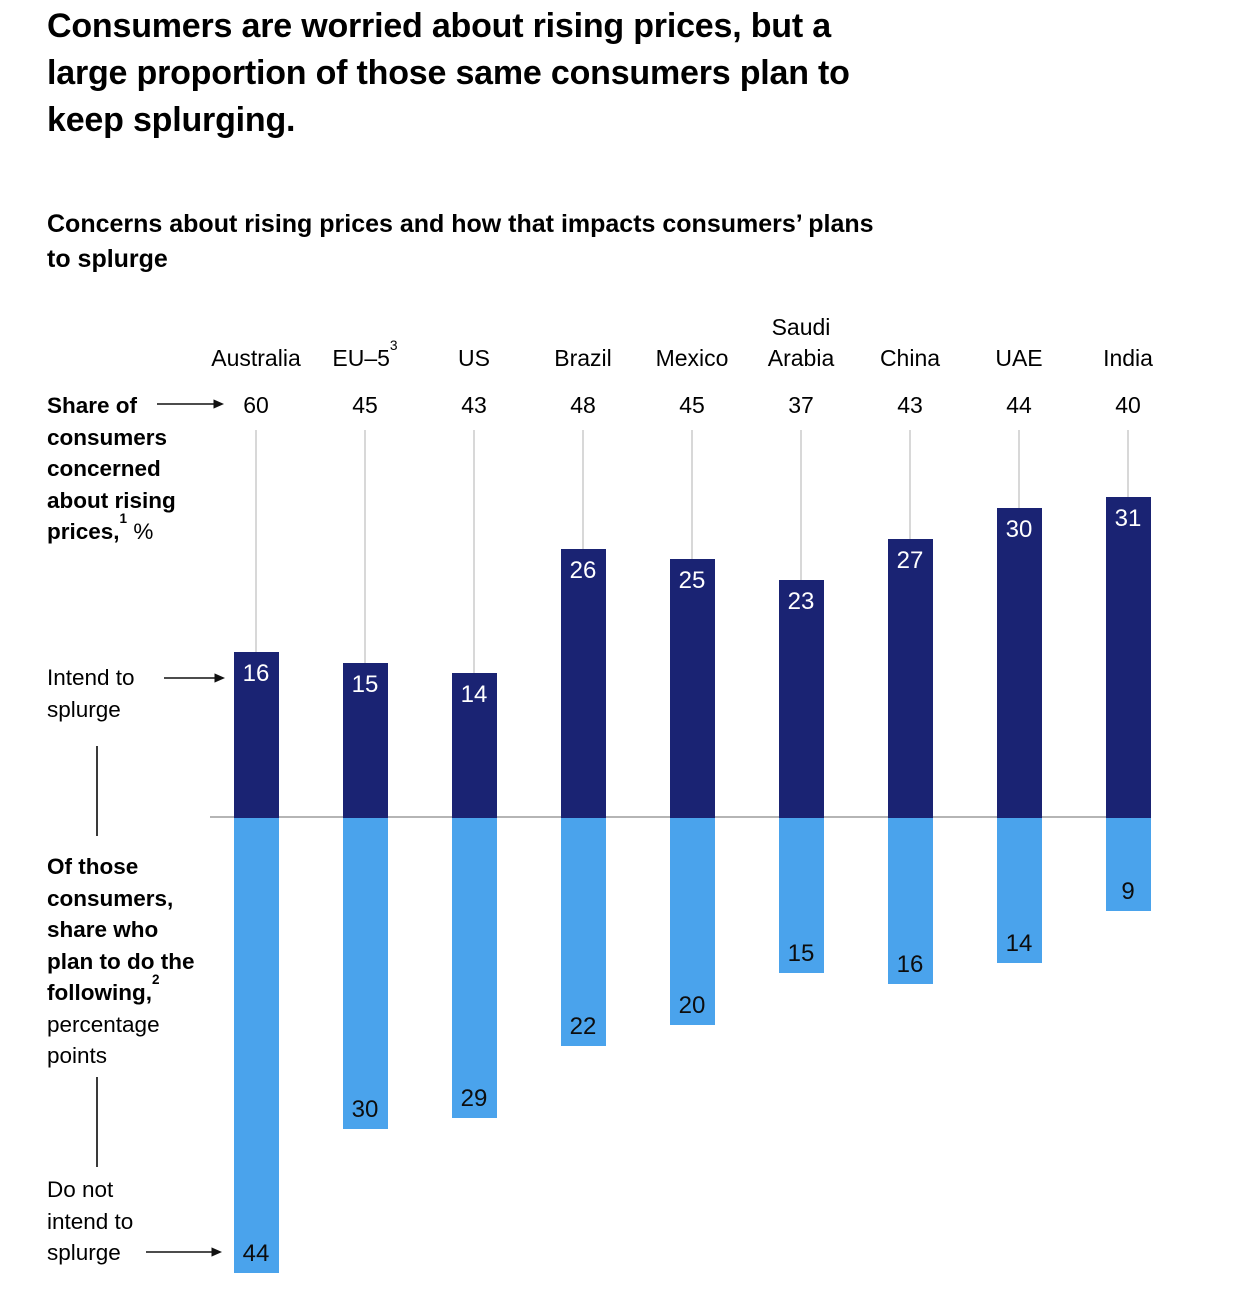 The height and width of the screenshot is (1300, 1252). Describe the element at coordinates (1019, 662) in the screenshot. I see `bar-intend-to-splurge: 30` at that location.